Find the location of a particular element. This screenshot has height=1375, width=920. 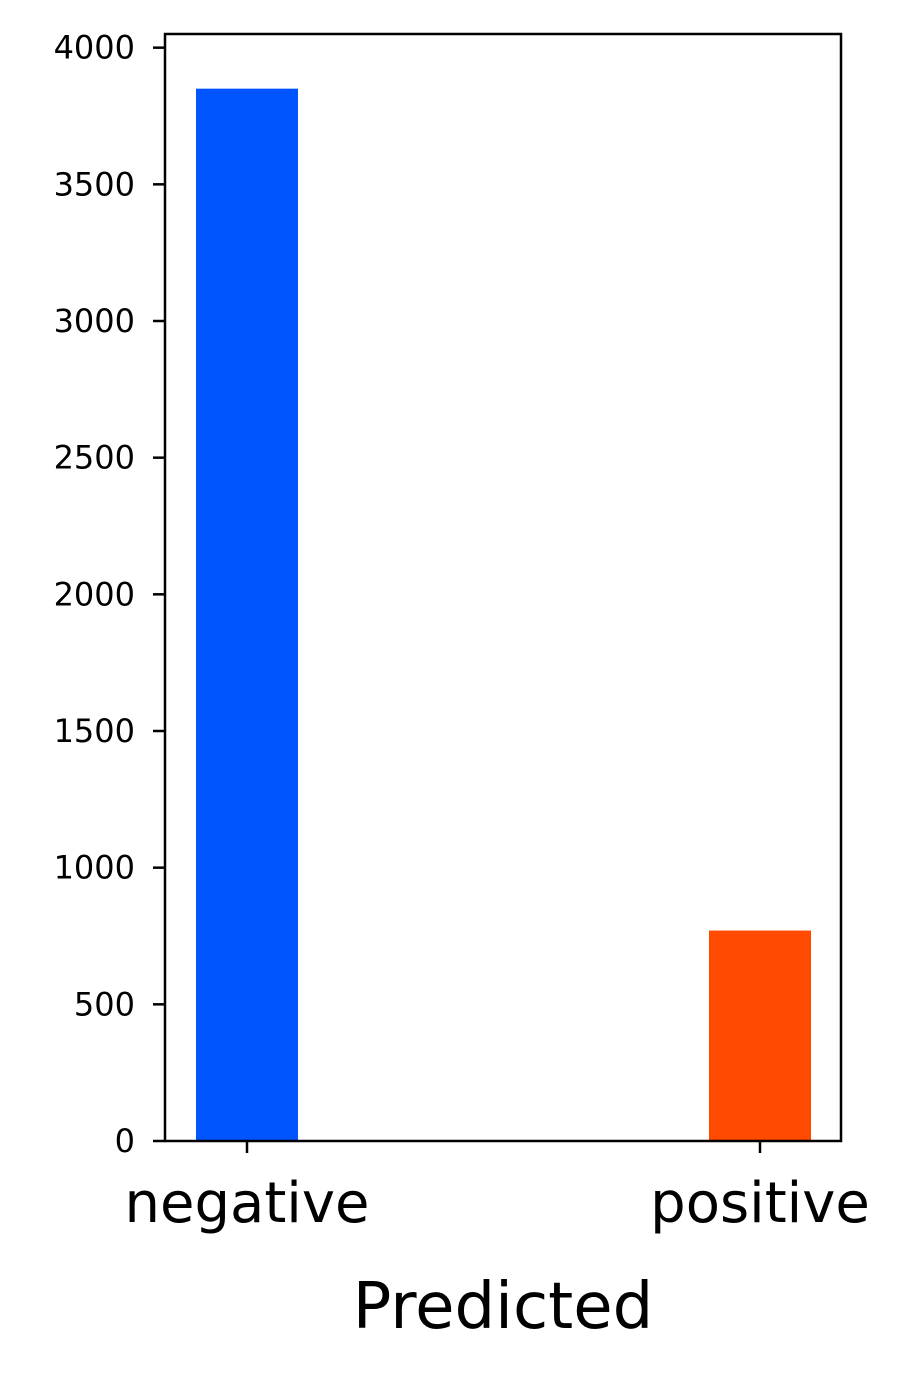

x-tick-label-positive: positive is located at coordinates (760, 1203).